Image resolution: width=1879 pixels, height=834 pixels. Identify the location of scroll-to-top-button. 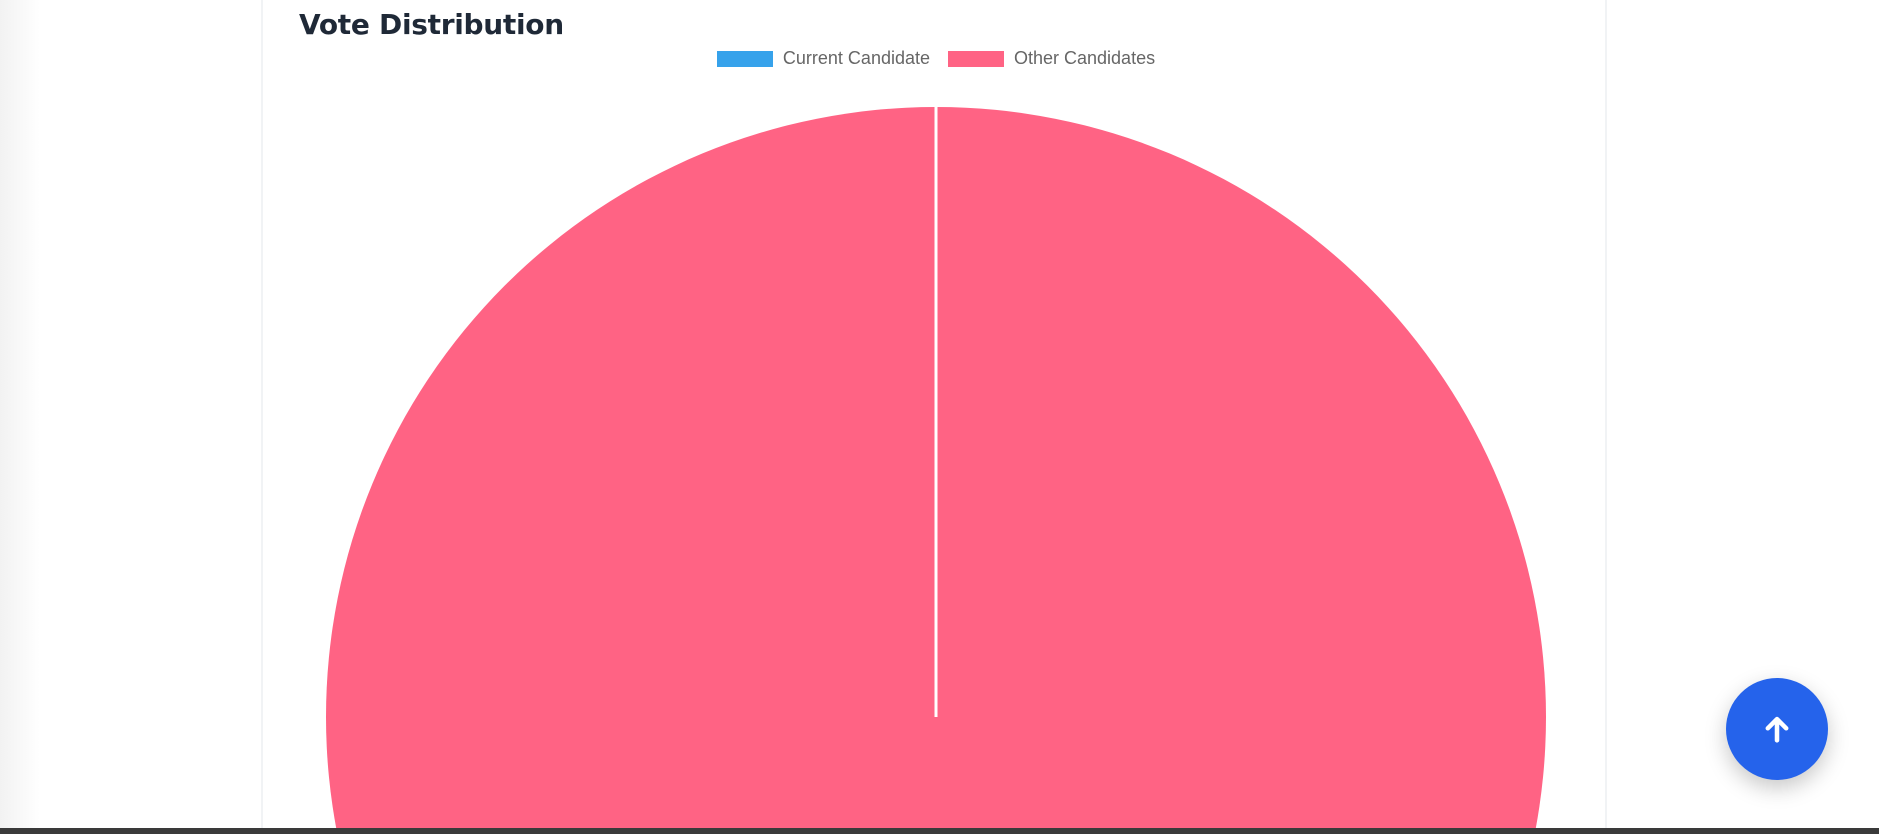
(1777, 729).